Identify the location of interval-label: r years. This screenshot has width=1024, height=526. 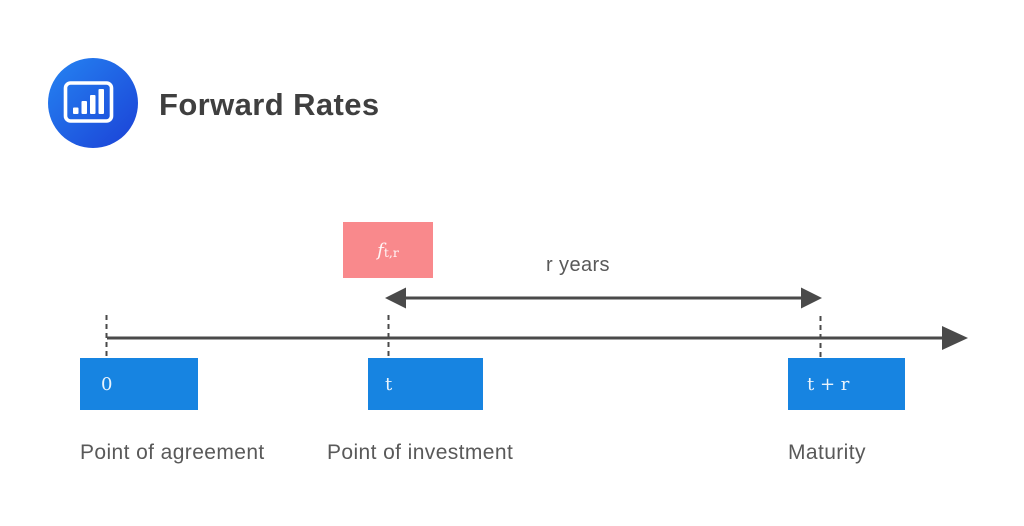
(578, 265).